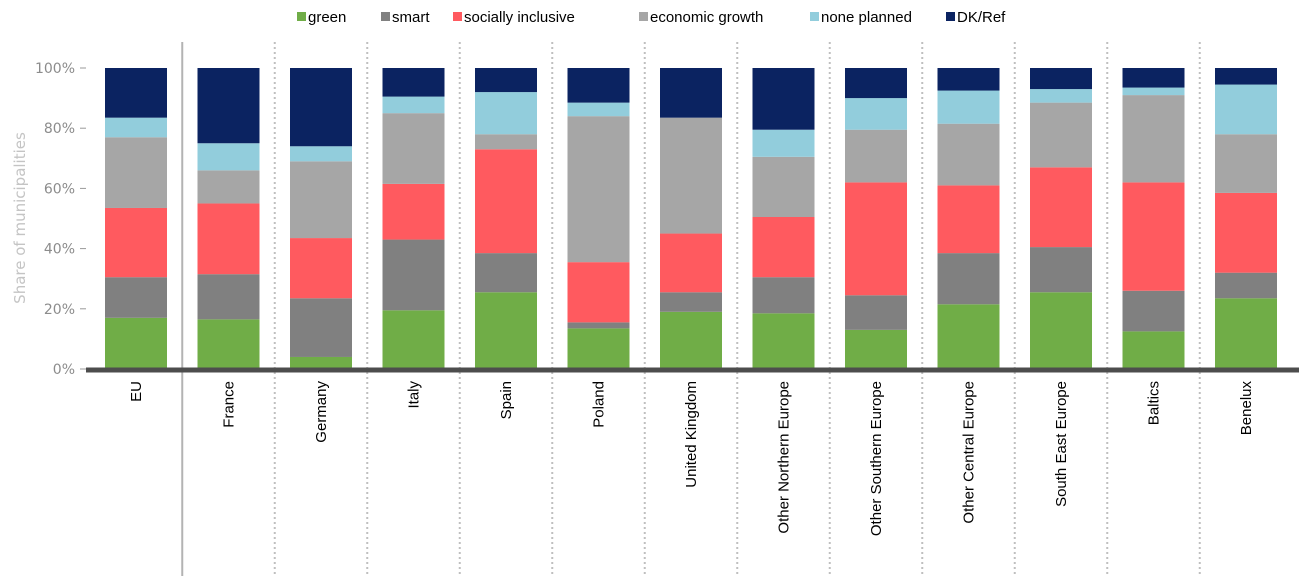 This screenshot has height=576, width=1299. Describe the element at coordinates (691, 434) in the screenshot. I see `x-category-label: United Kingdom` at that location.